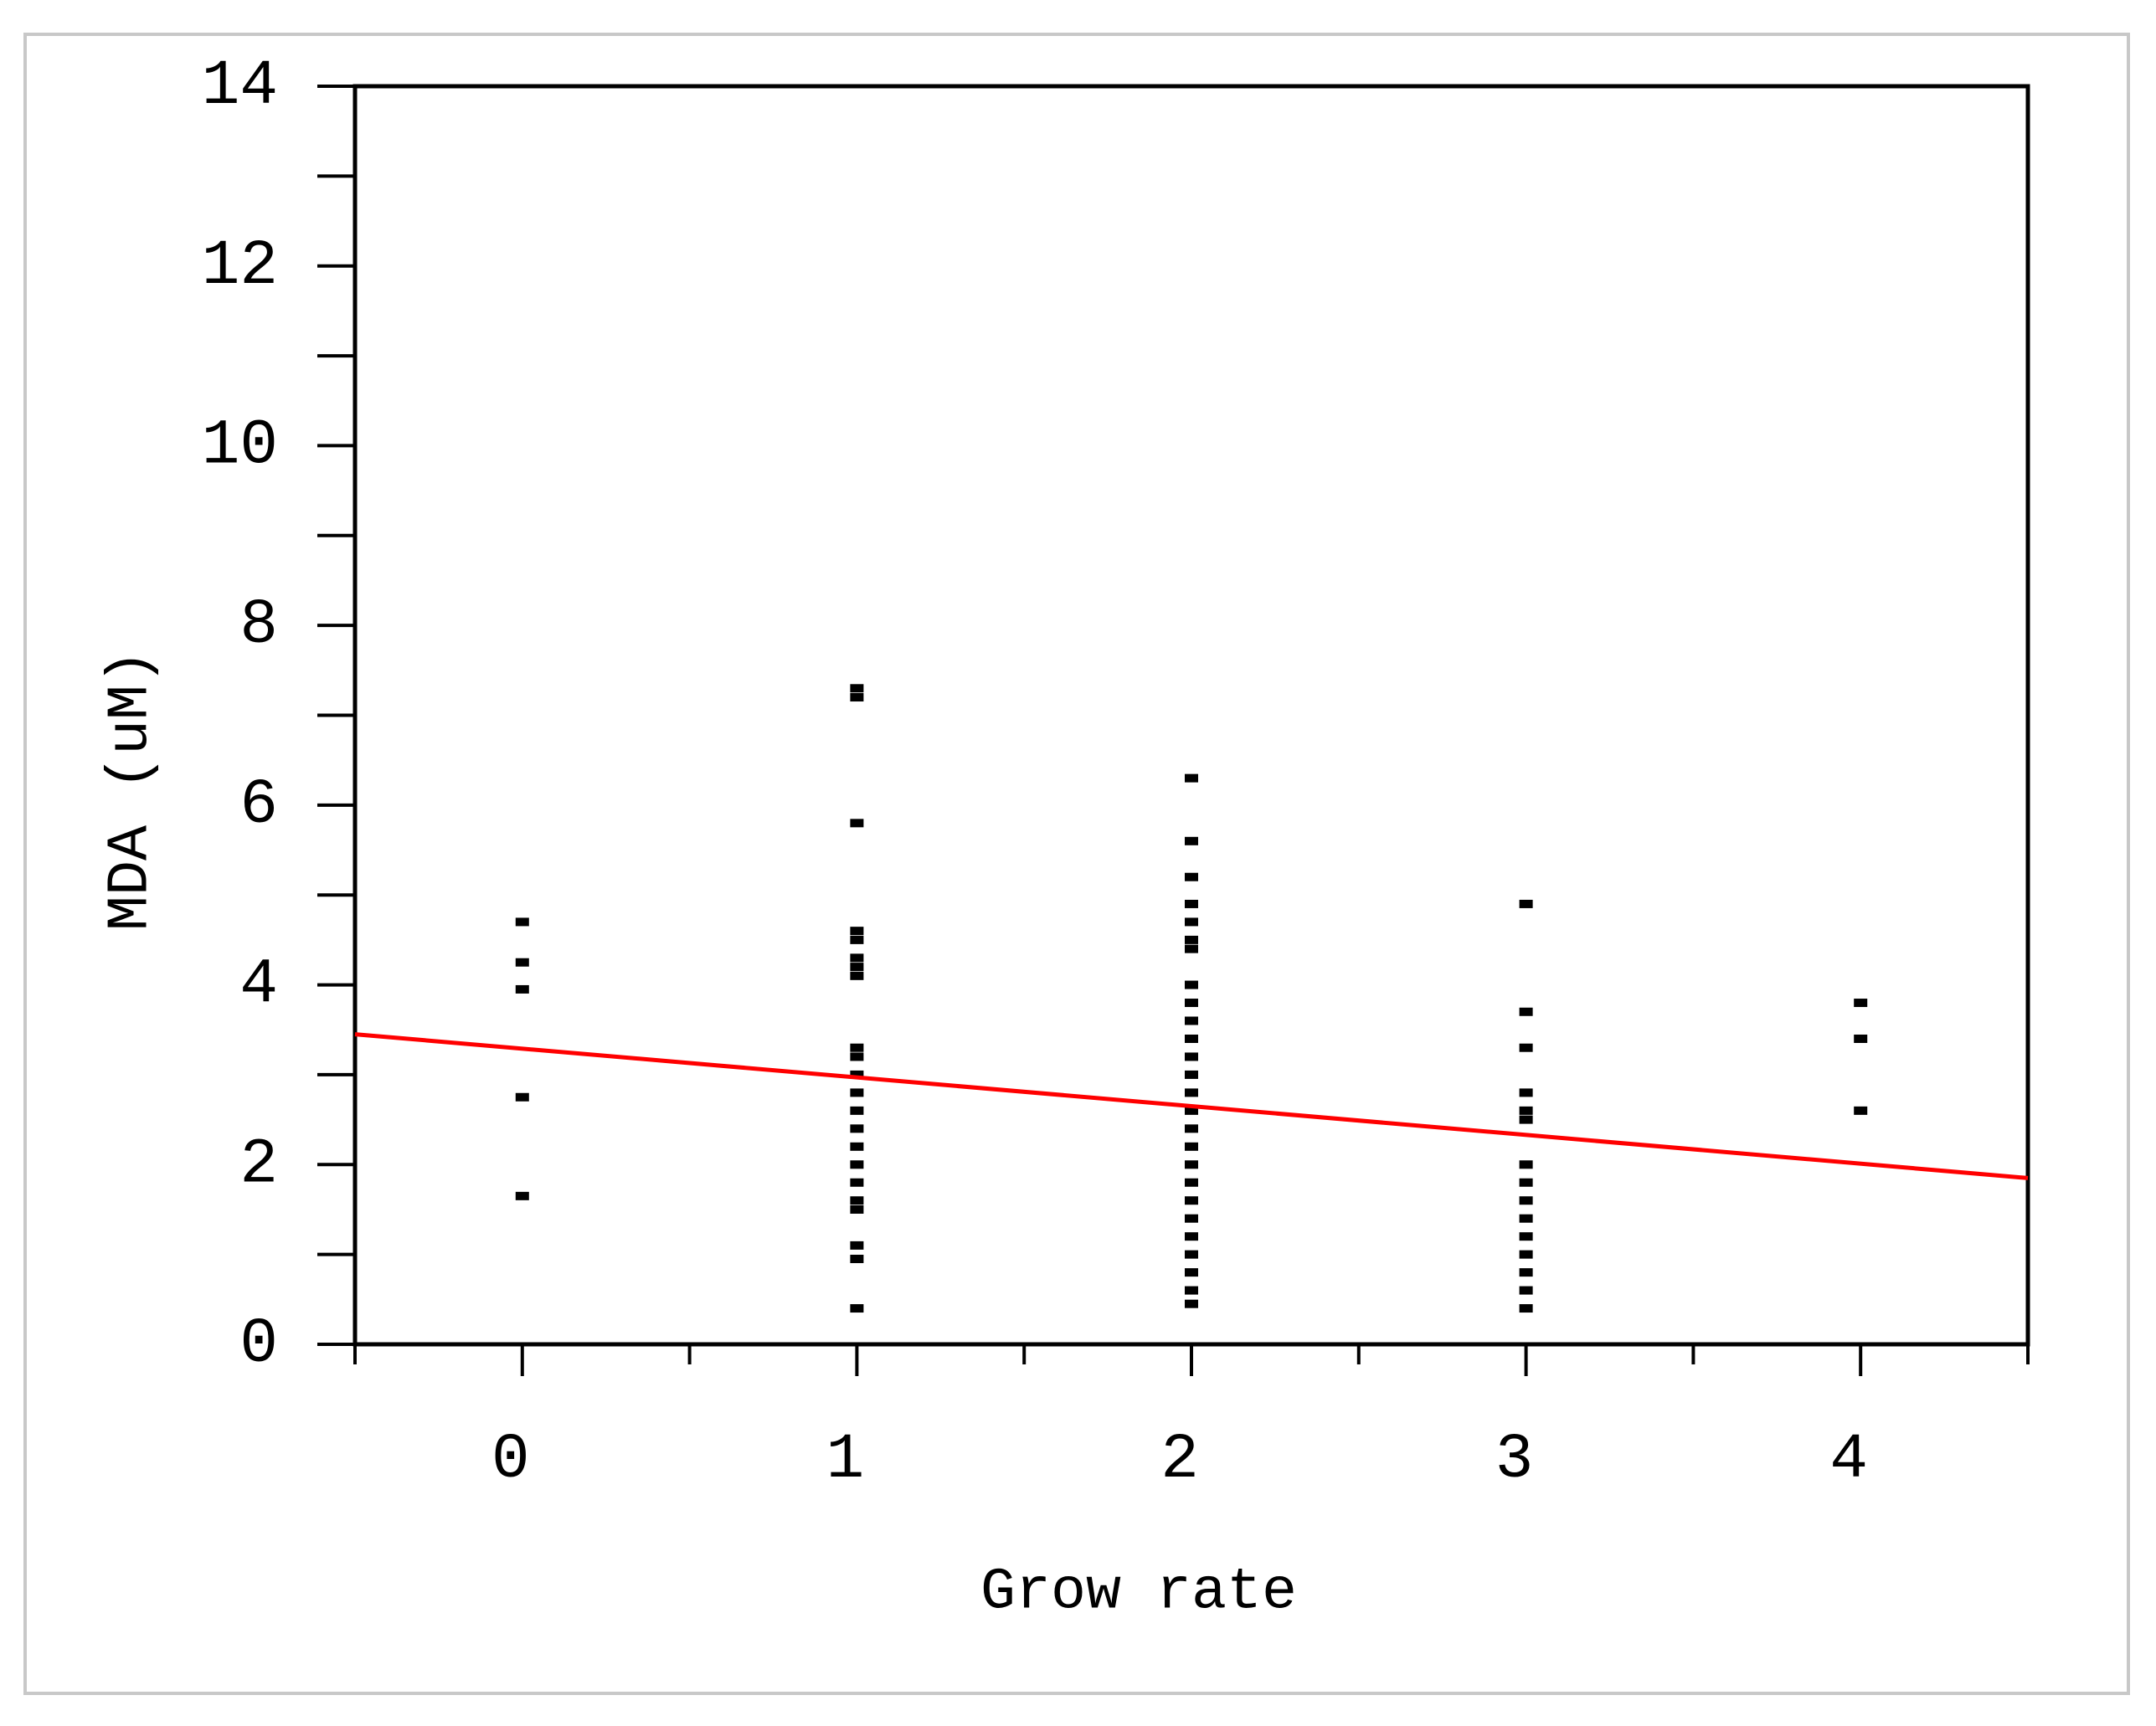 This screenshot has height=1726, width=2156. I want to click on y-tick-label: 8, so click(258, 625).